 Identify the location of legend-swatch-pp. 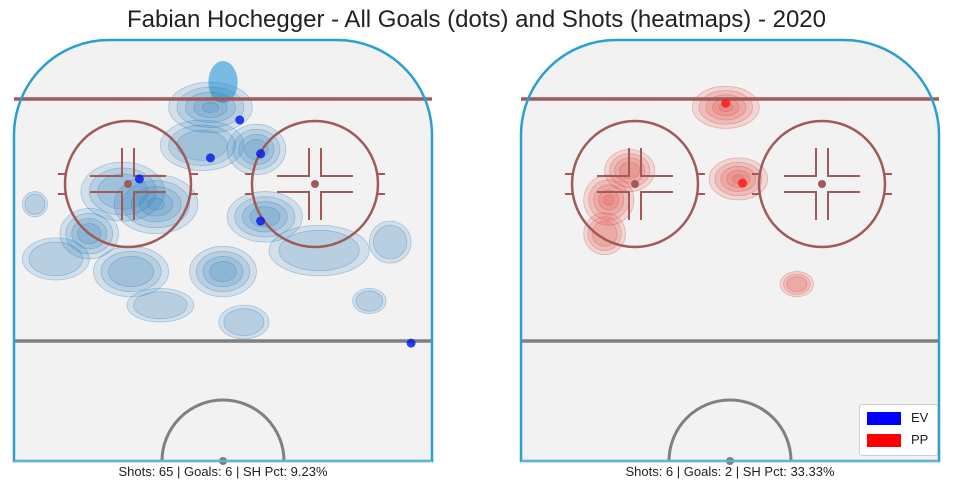
(884, 440).